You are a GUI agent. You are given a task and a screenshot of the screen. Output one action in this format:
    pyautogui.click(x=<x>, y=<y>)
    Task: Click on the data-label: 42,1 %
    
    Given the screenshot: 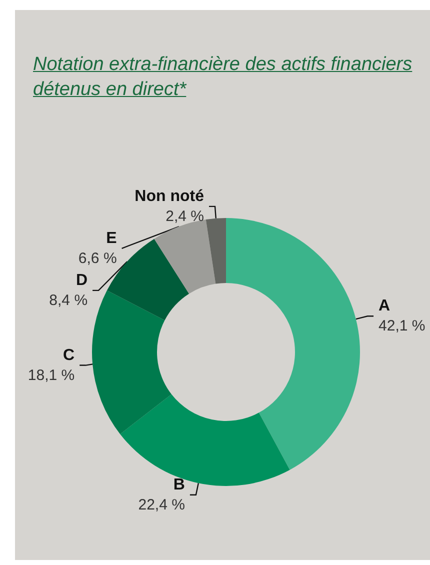 What is the action you would take?
    pyautogui.click(x=402, y=326)
    